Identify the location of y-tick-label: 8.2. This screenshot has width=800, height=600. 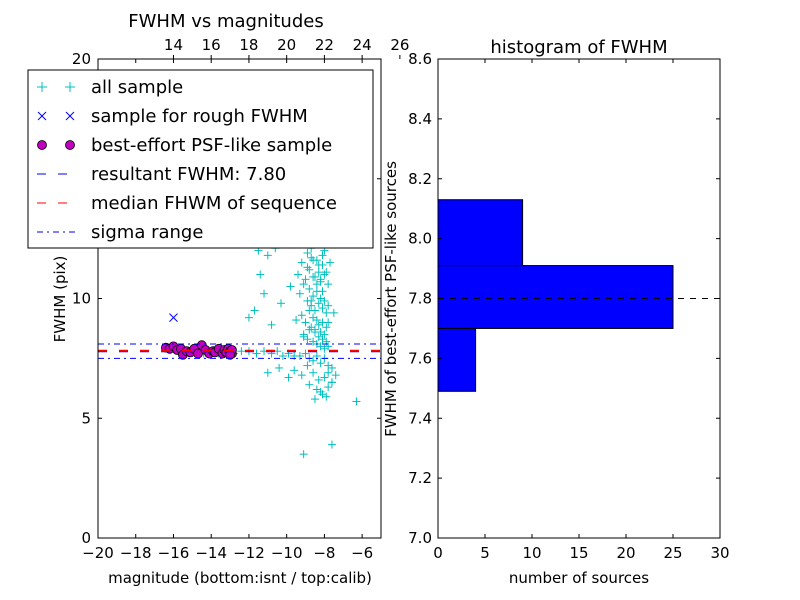
(420, 179).